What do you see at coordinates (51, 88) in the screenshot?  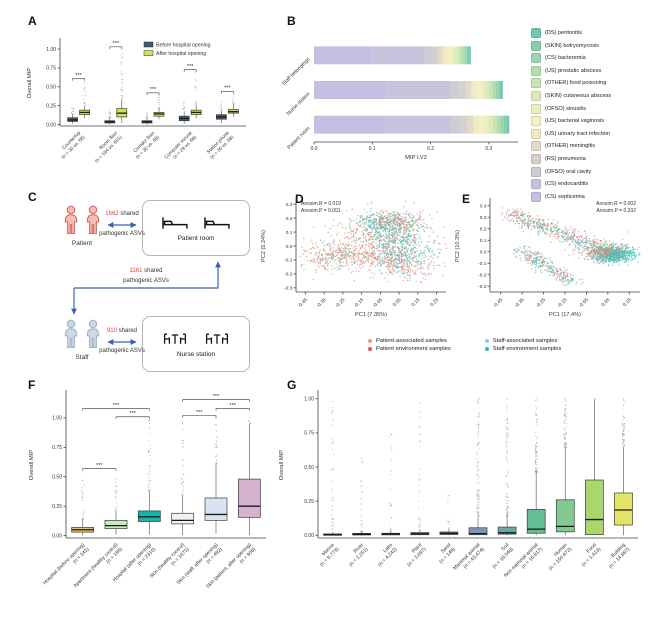 I see `svg-text: 0.50` at bounding box center [51, 88].